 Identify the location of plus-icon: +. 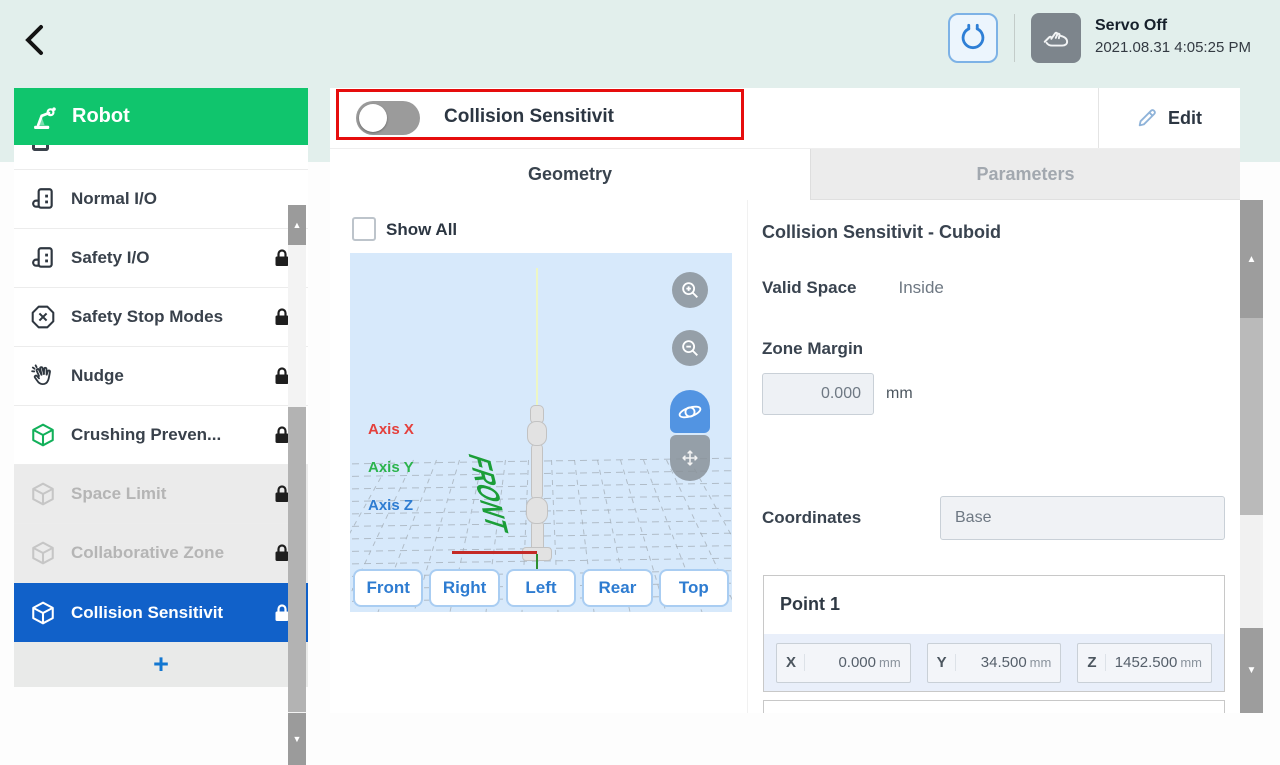
(161, 664).